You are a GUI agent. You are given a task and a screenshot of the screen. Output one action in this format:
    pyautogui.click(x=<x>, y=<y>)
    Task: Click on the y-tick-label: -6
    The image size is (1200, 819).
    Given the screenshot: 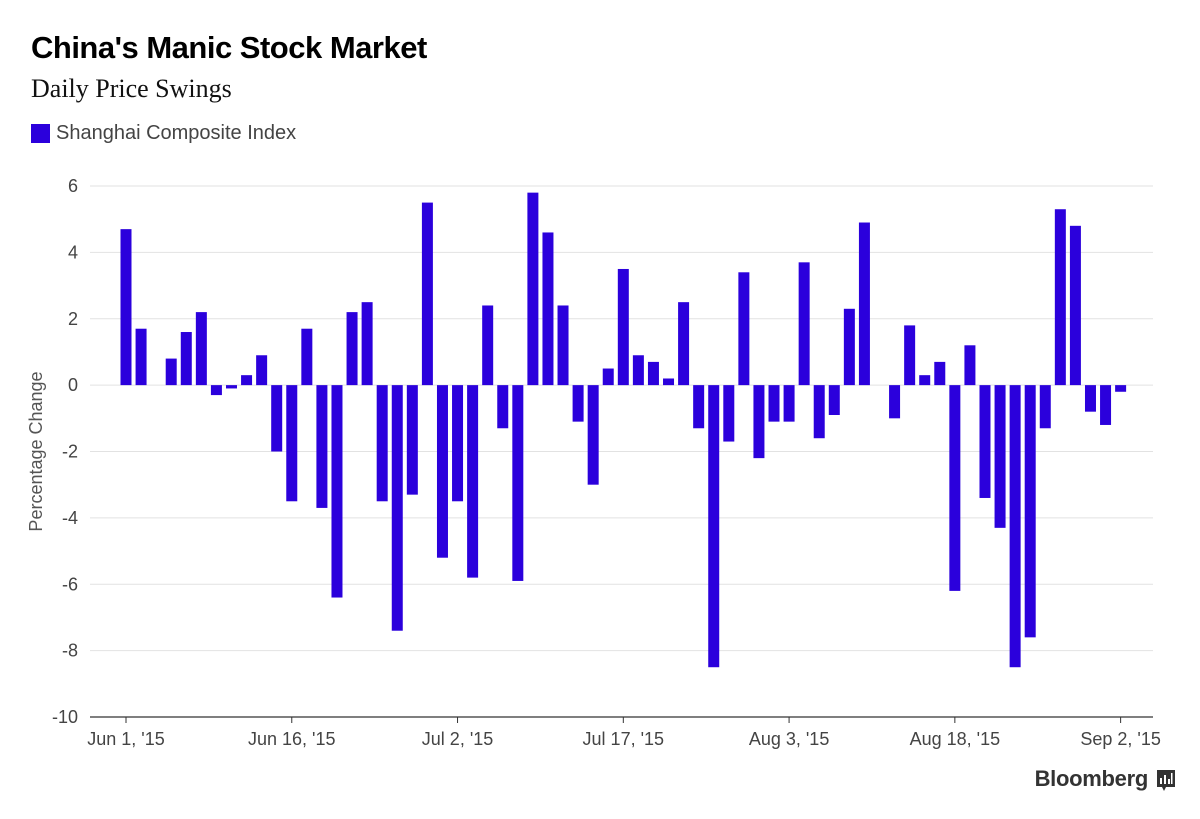 What is the action you would take?
    pyautogui.click(x=70, y=584)
    